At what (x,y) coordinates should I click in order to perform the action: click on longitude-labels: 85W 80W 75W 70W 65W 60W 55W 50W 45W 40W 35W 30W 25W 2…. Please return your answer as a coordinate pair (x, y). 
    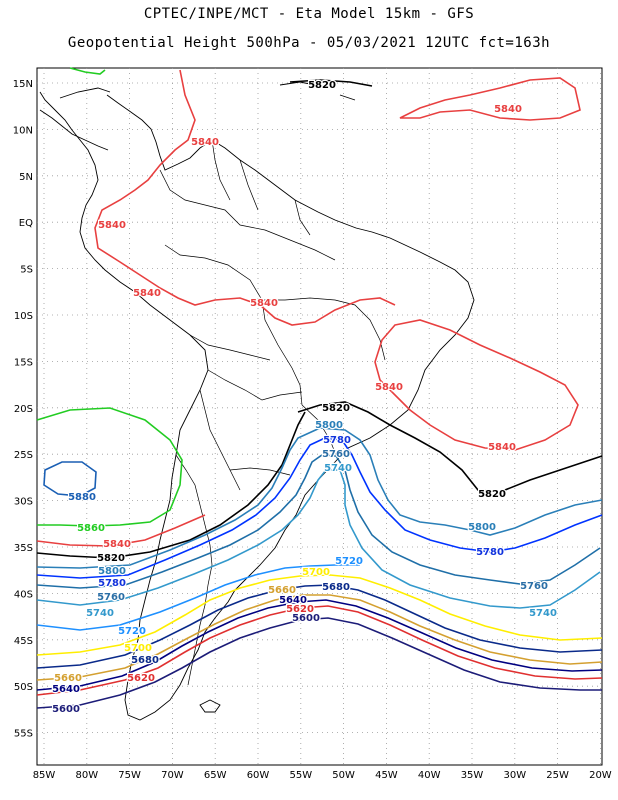
    Looking at the image, I should click on (322, 775).